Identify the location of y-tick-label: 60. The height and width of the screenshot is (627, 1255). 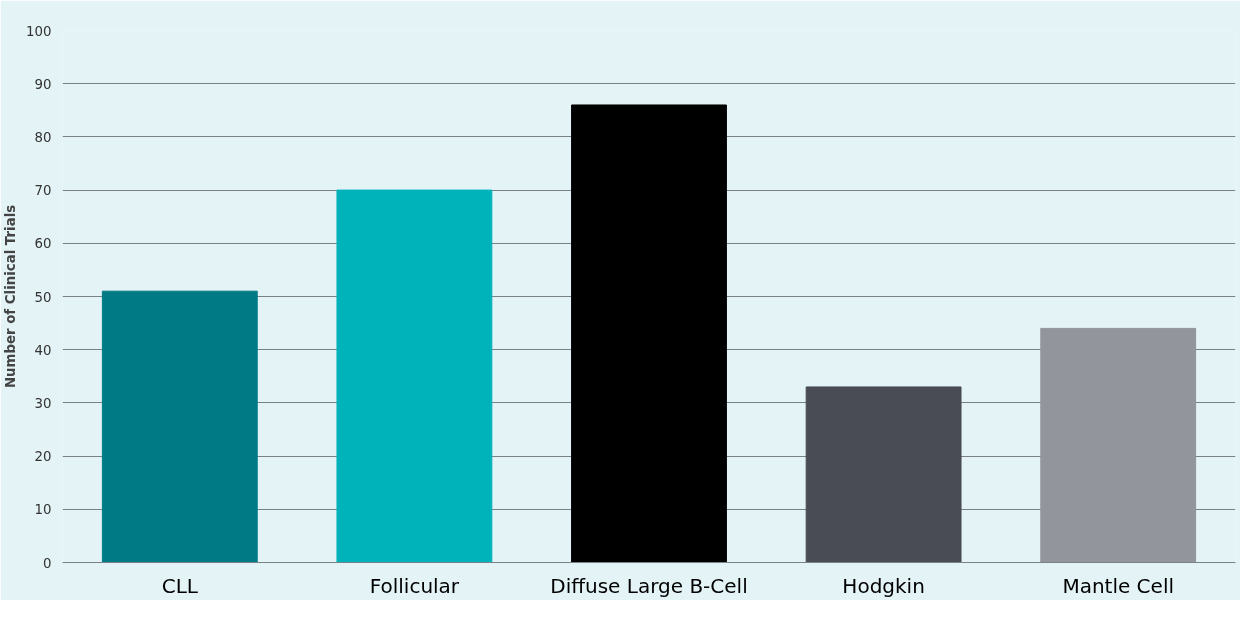
(43, 244).